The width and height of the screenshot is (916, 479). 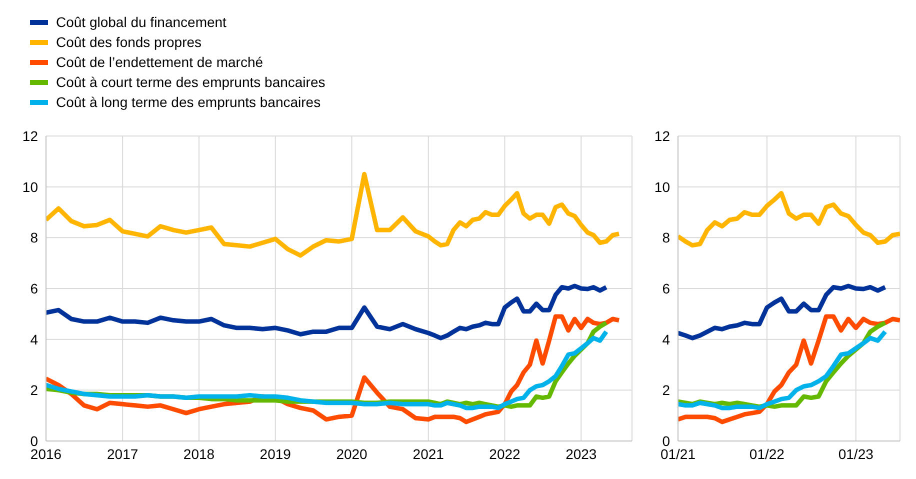 What do you see at coordinates (505, 454) in the screenshot?
I see `x-tick-label: 2022` at bounding box center [505, 454].